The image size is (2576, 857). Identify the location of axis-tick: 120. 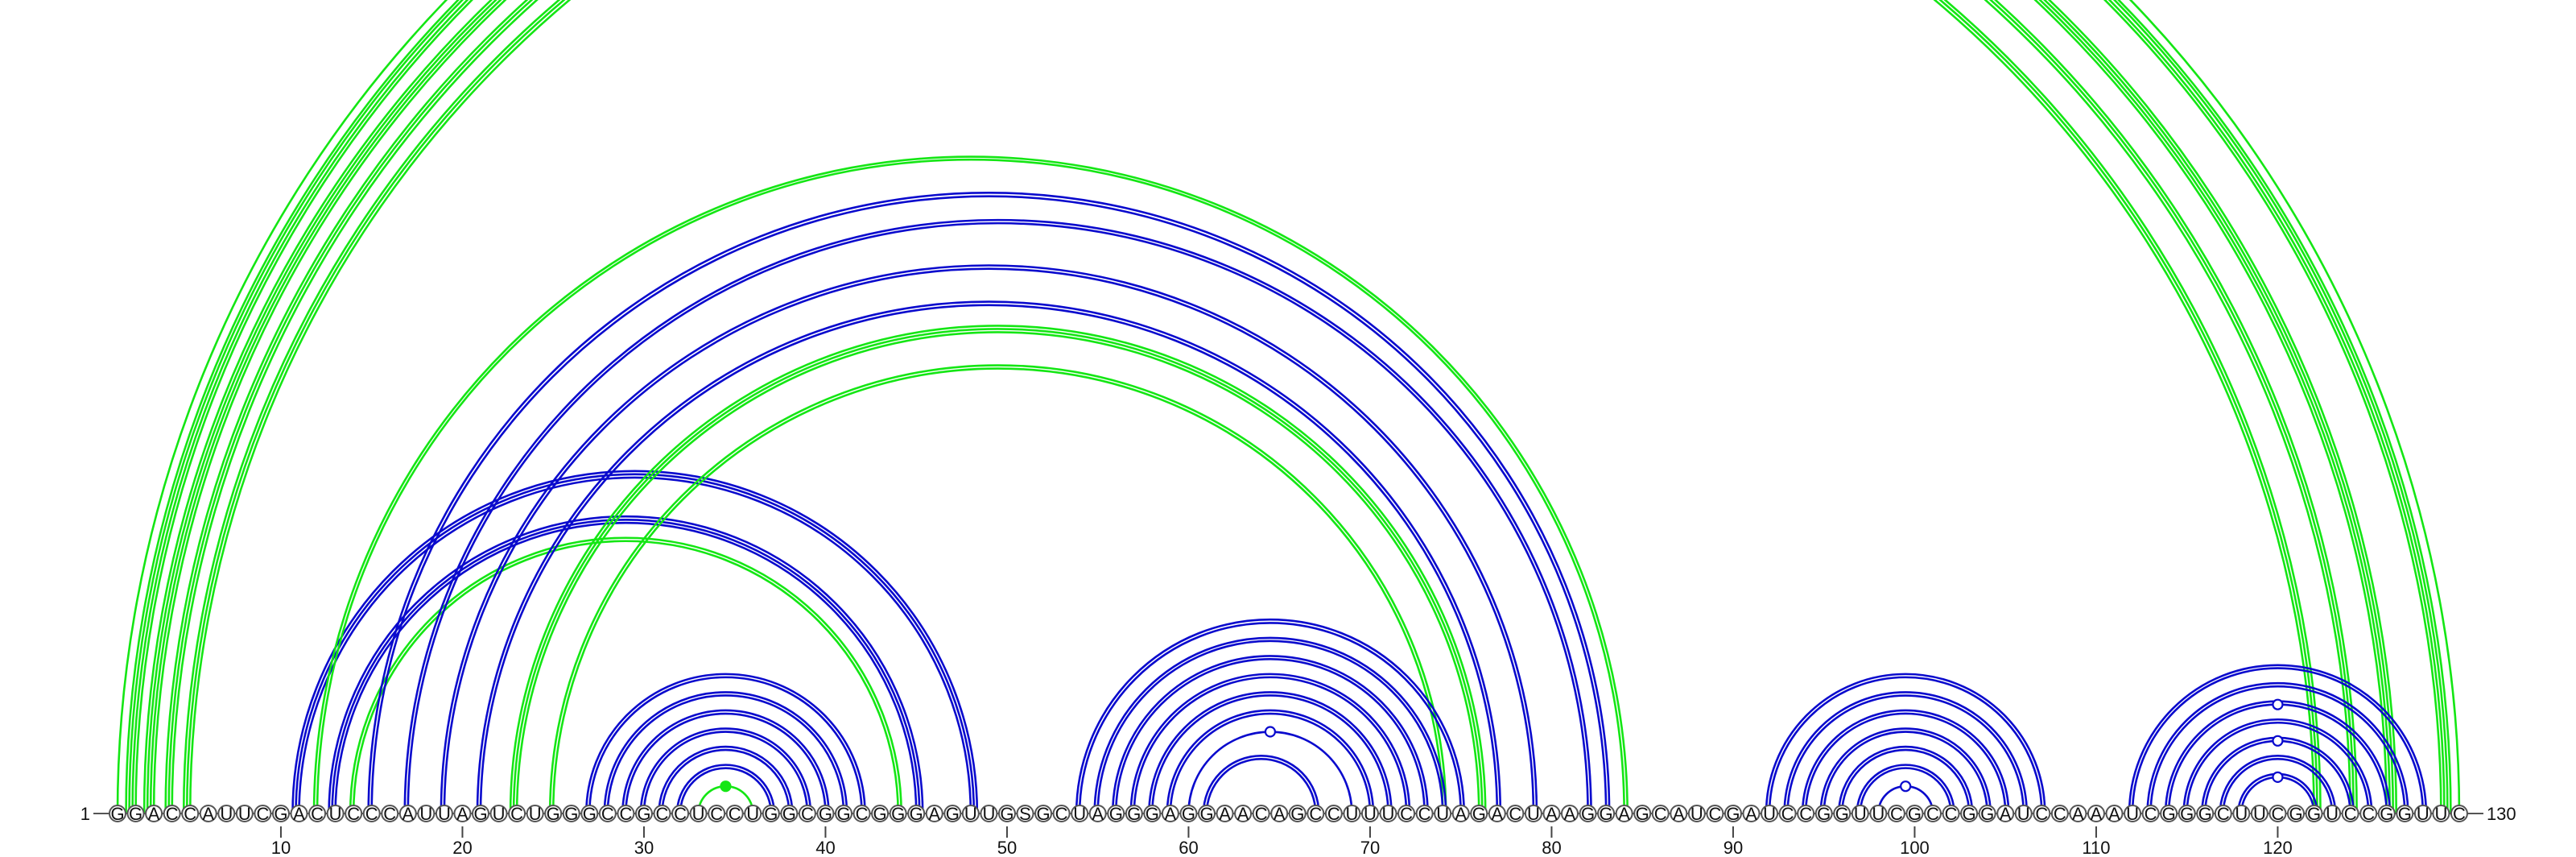
(2278, 841).